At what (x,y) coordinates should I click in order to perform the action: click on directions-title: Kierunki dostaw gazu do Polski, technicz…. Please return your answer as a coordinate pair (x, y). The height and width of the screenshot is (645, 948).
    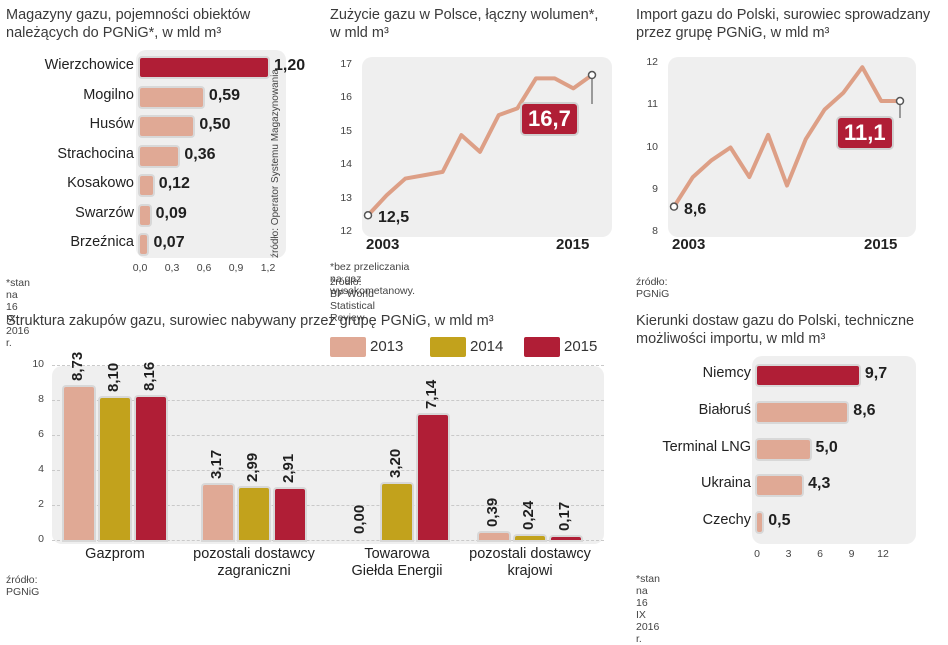
    Looking at the image, I should click on (775, 330).